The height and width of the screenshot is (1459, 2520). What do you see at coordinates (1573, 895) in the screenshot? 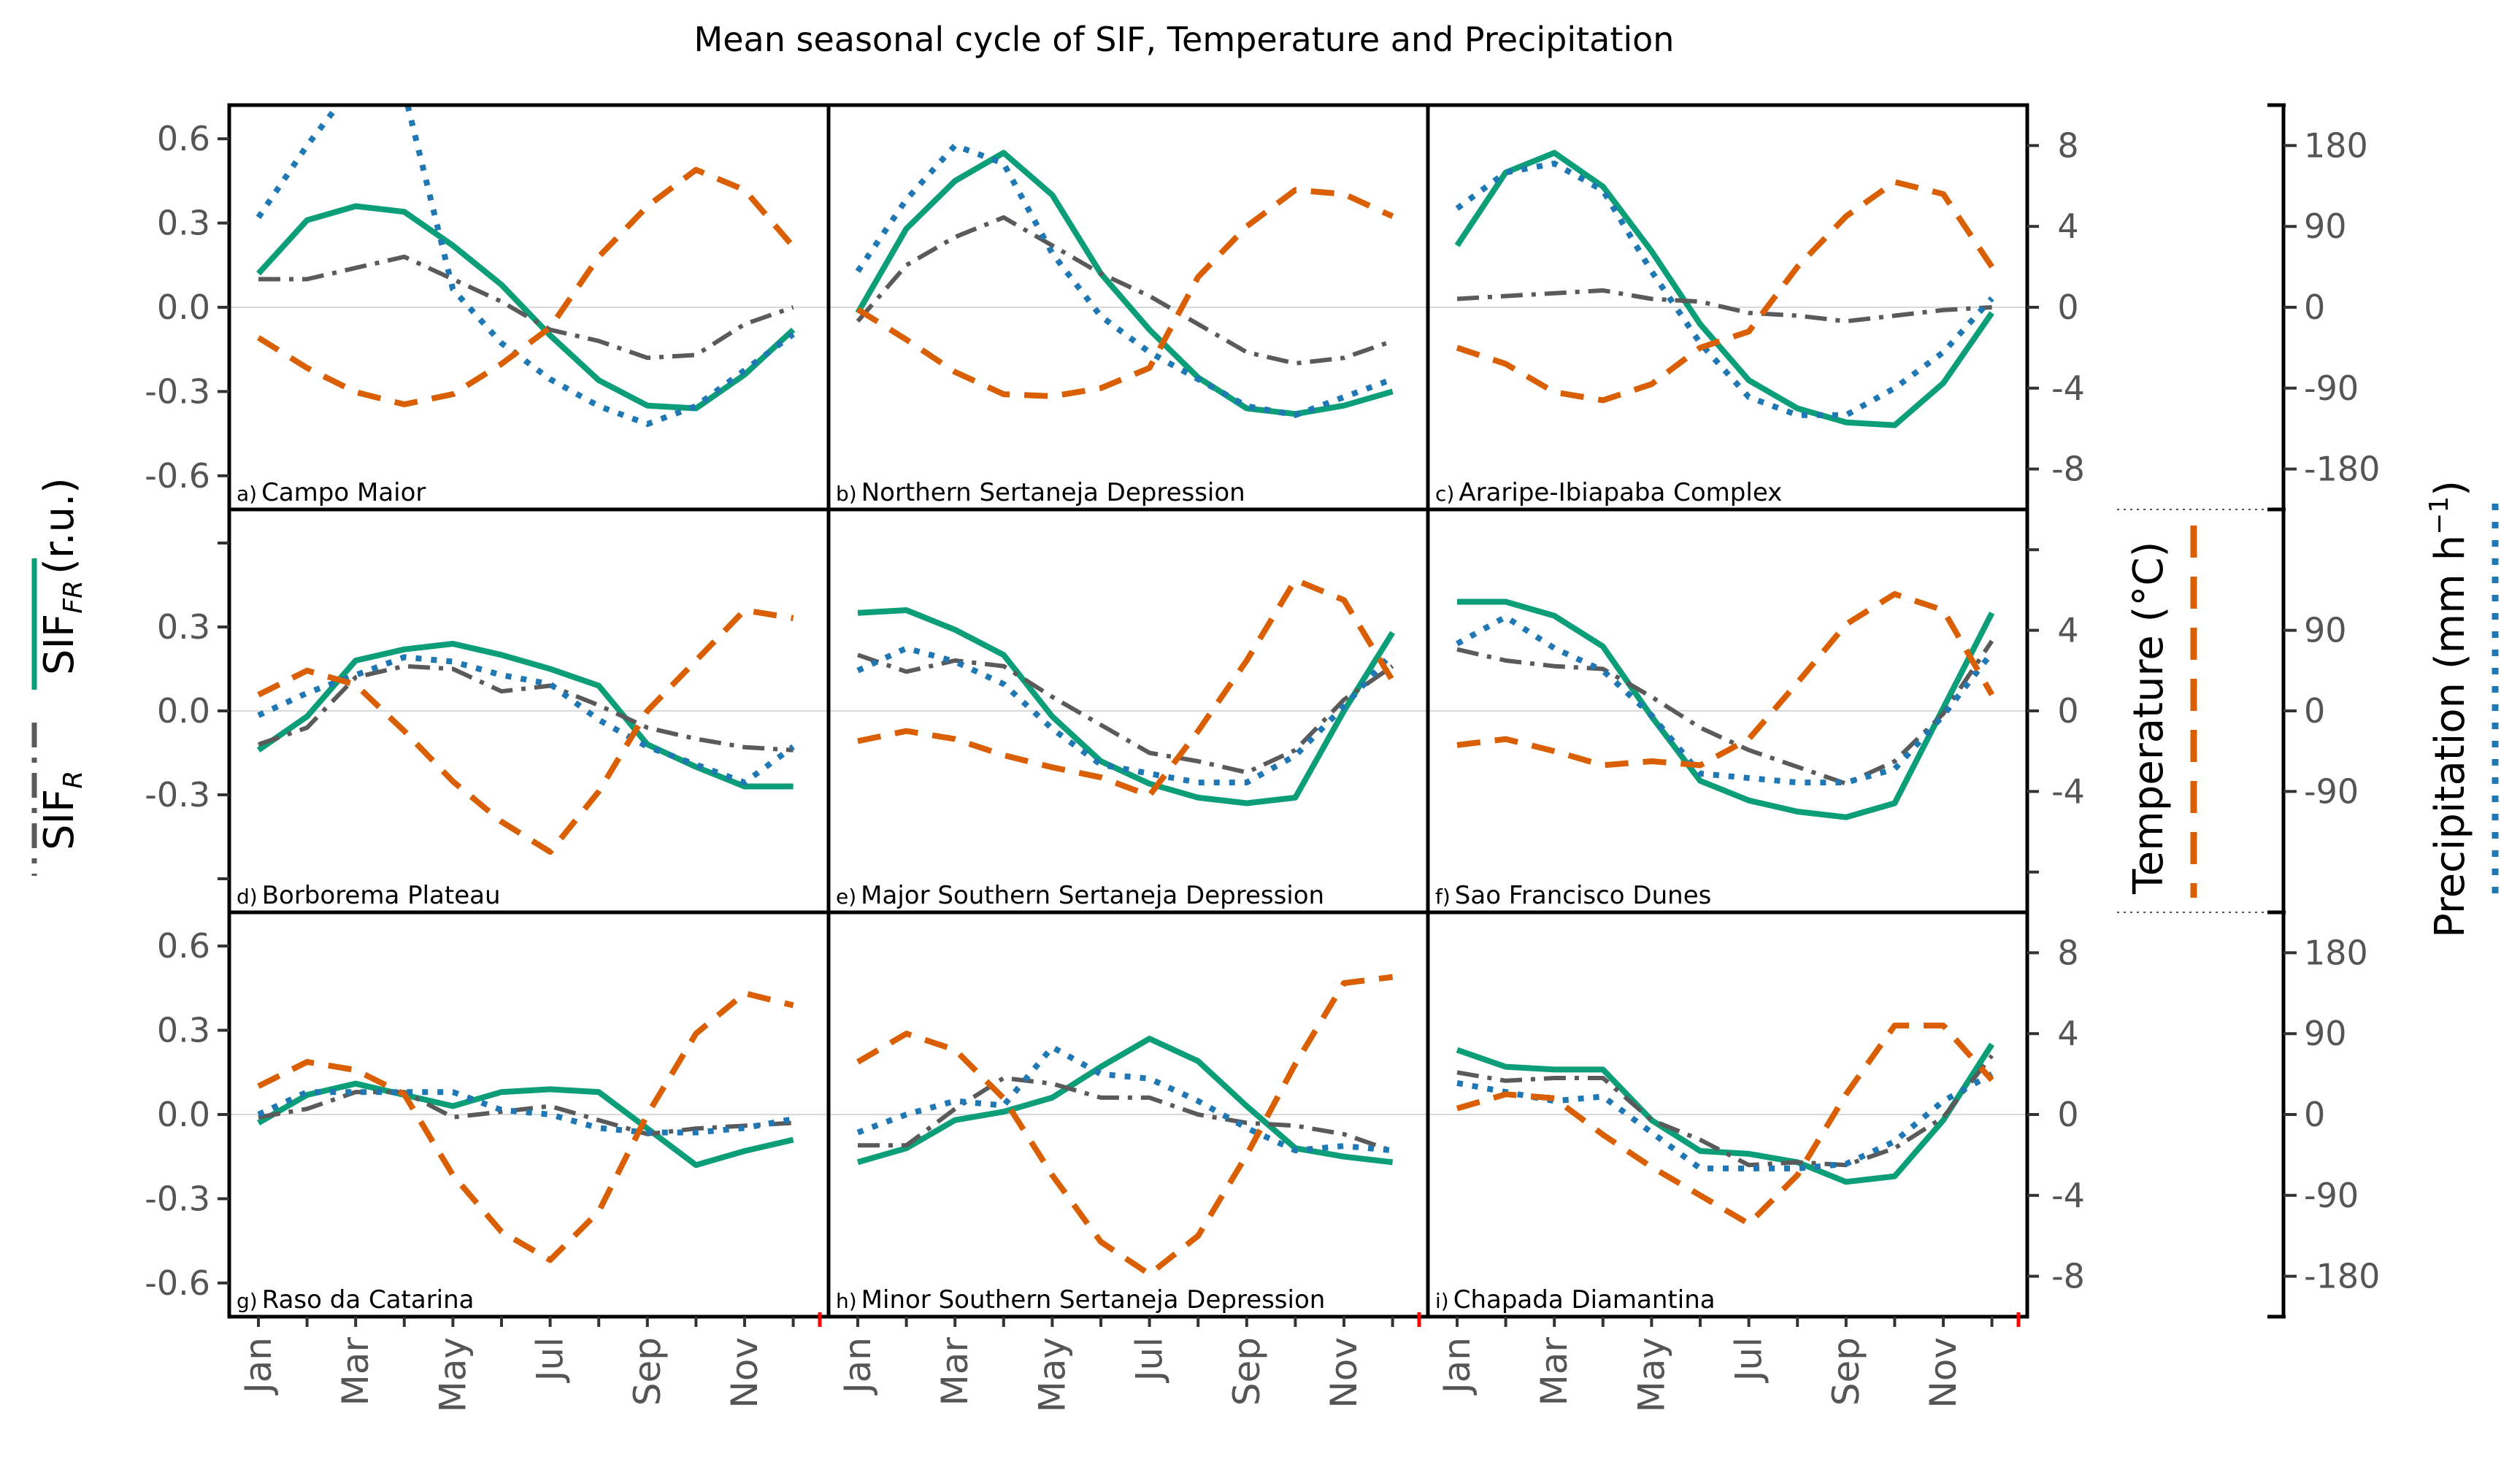
I see `panel-label: f) Sao Francisco Dunes` at bounding box center [1573, 895].